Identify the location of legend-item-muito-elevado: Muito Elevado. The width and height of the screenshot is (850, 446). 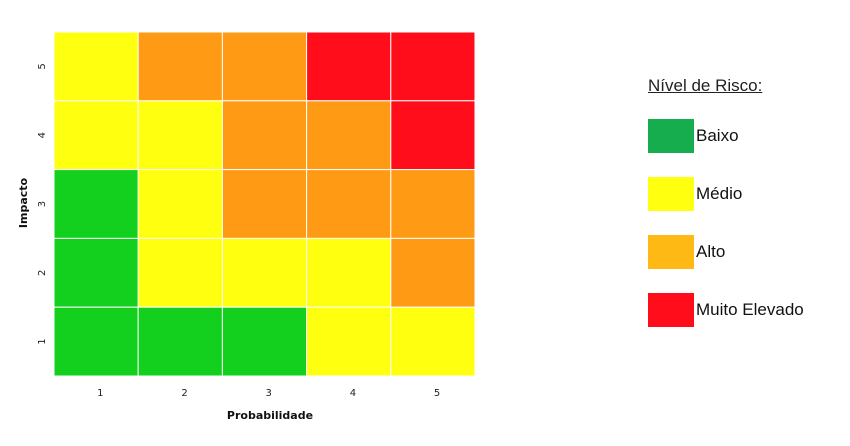
(743, 310).